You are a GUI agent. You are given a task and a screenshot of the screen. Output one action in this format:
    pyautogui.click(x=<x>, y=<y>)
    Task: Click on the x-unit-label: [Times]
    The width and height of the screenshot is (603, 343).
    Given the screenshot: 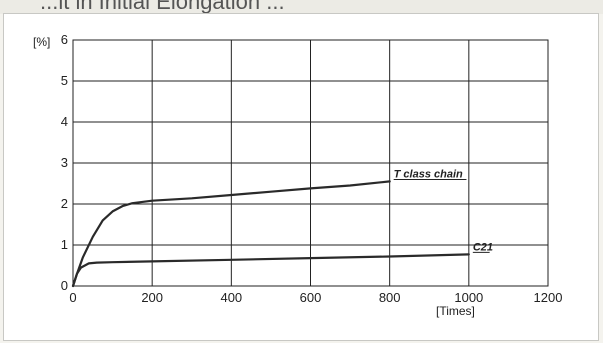 What is the action you would take?
    pyautogui.click(x=455, y=311)
    